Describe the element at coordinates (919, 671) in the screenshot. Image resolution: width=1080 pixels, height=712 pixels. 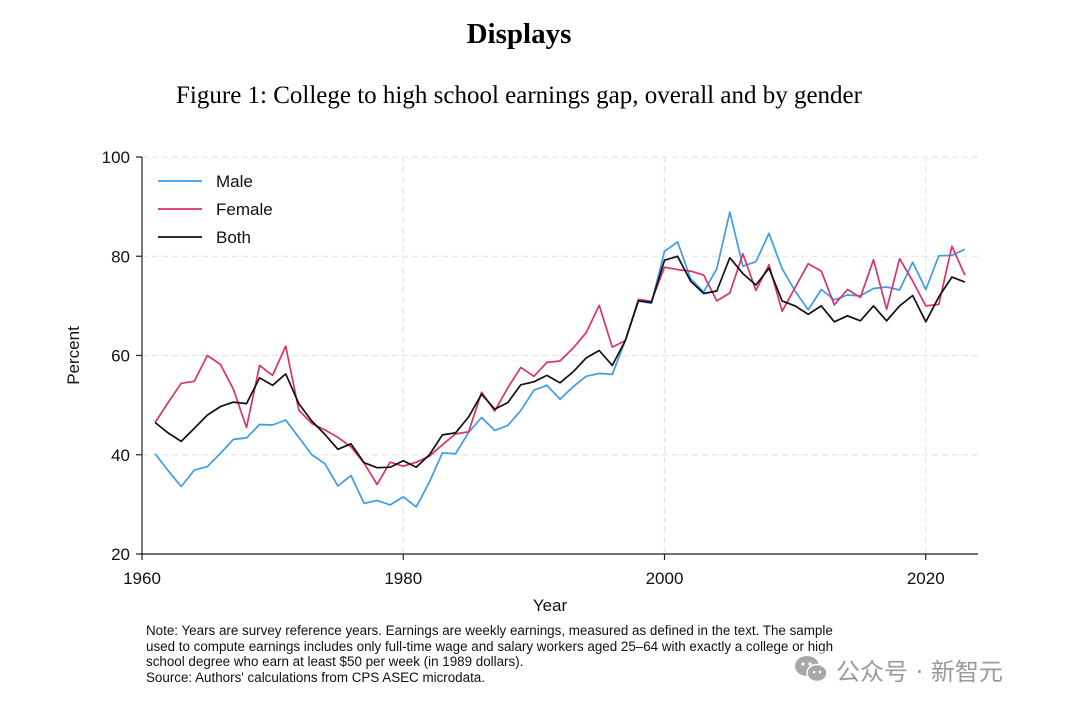
I see `watermark-text: 公众号 · 新智元` at that location.